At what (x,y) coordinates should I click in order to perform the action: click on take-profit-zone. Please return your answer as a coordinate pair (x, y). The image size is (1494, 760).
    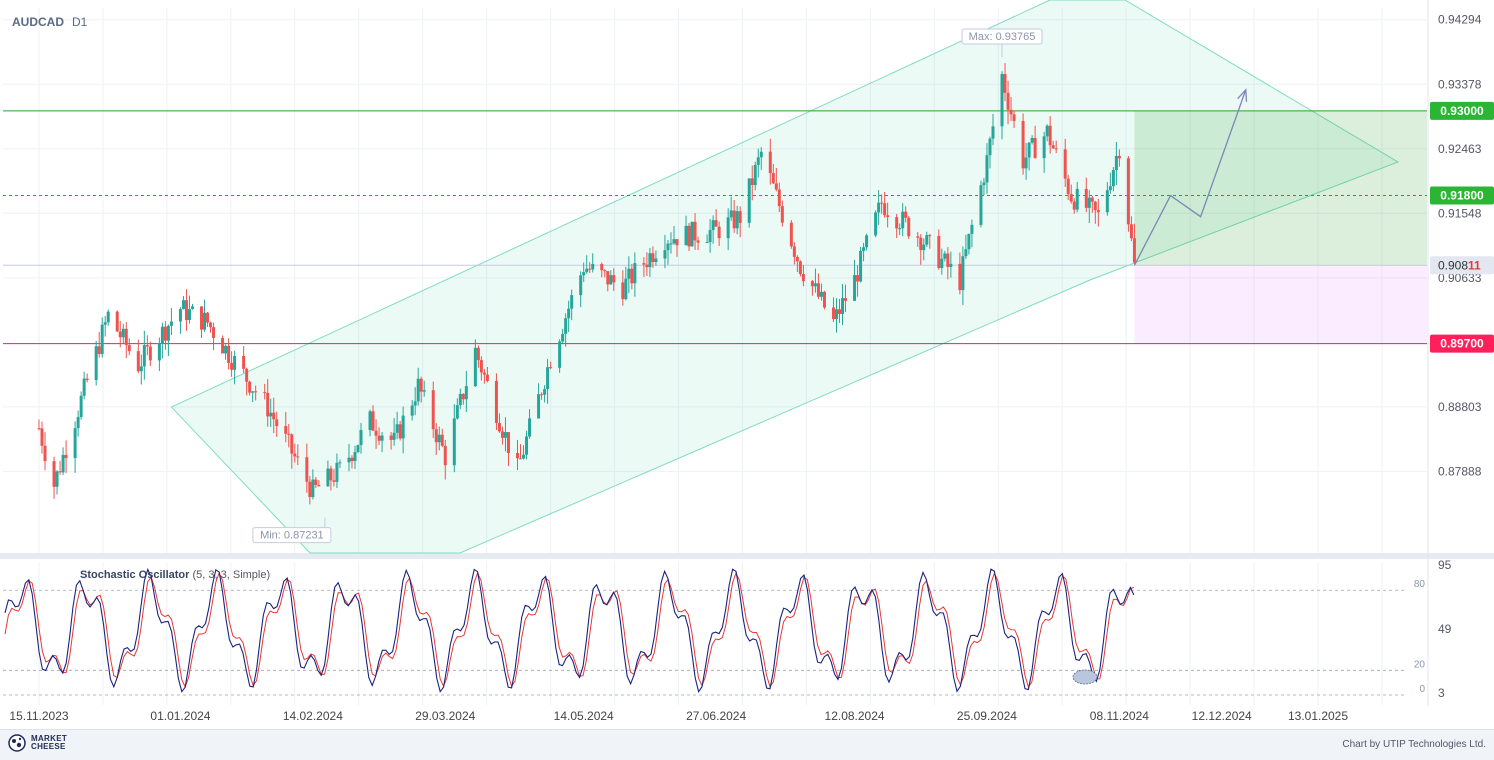
    Looking at the image, I should click on (1280, 188).